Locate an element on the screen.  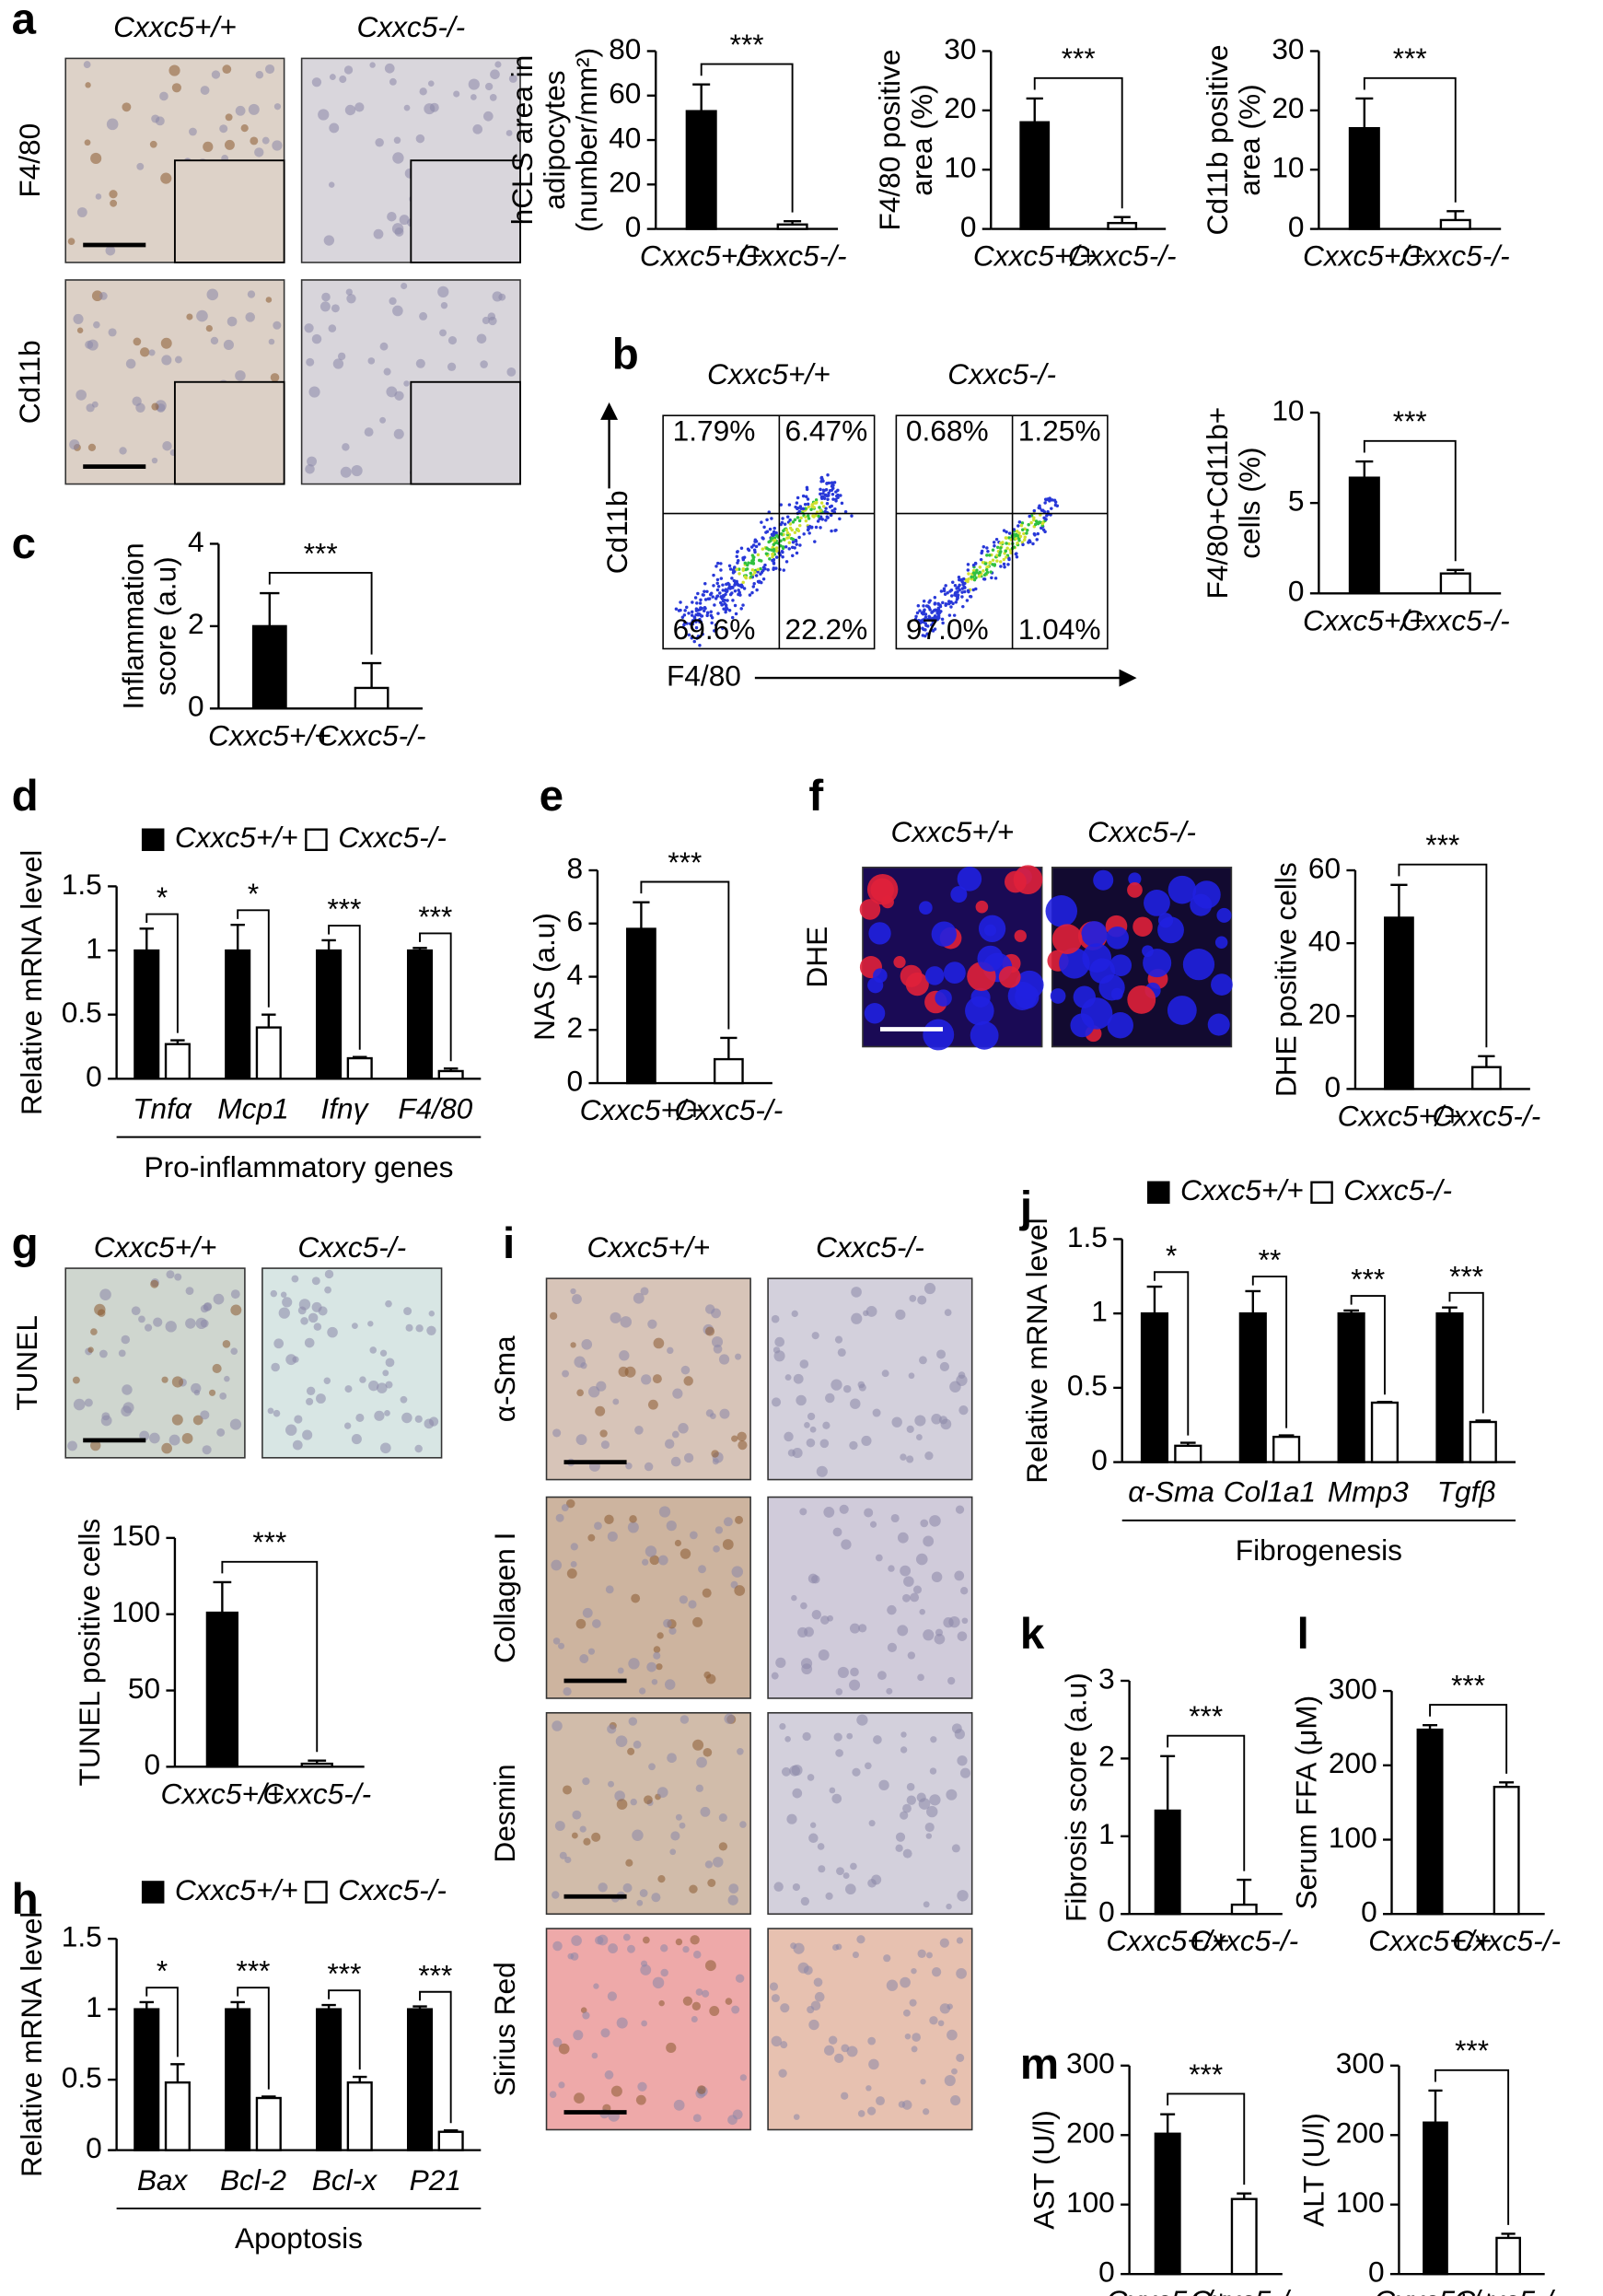
significance: * is located at coordinates (162, 1970).